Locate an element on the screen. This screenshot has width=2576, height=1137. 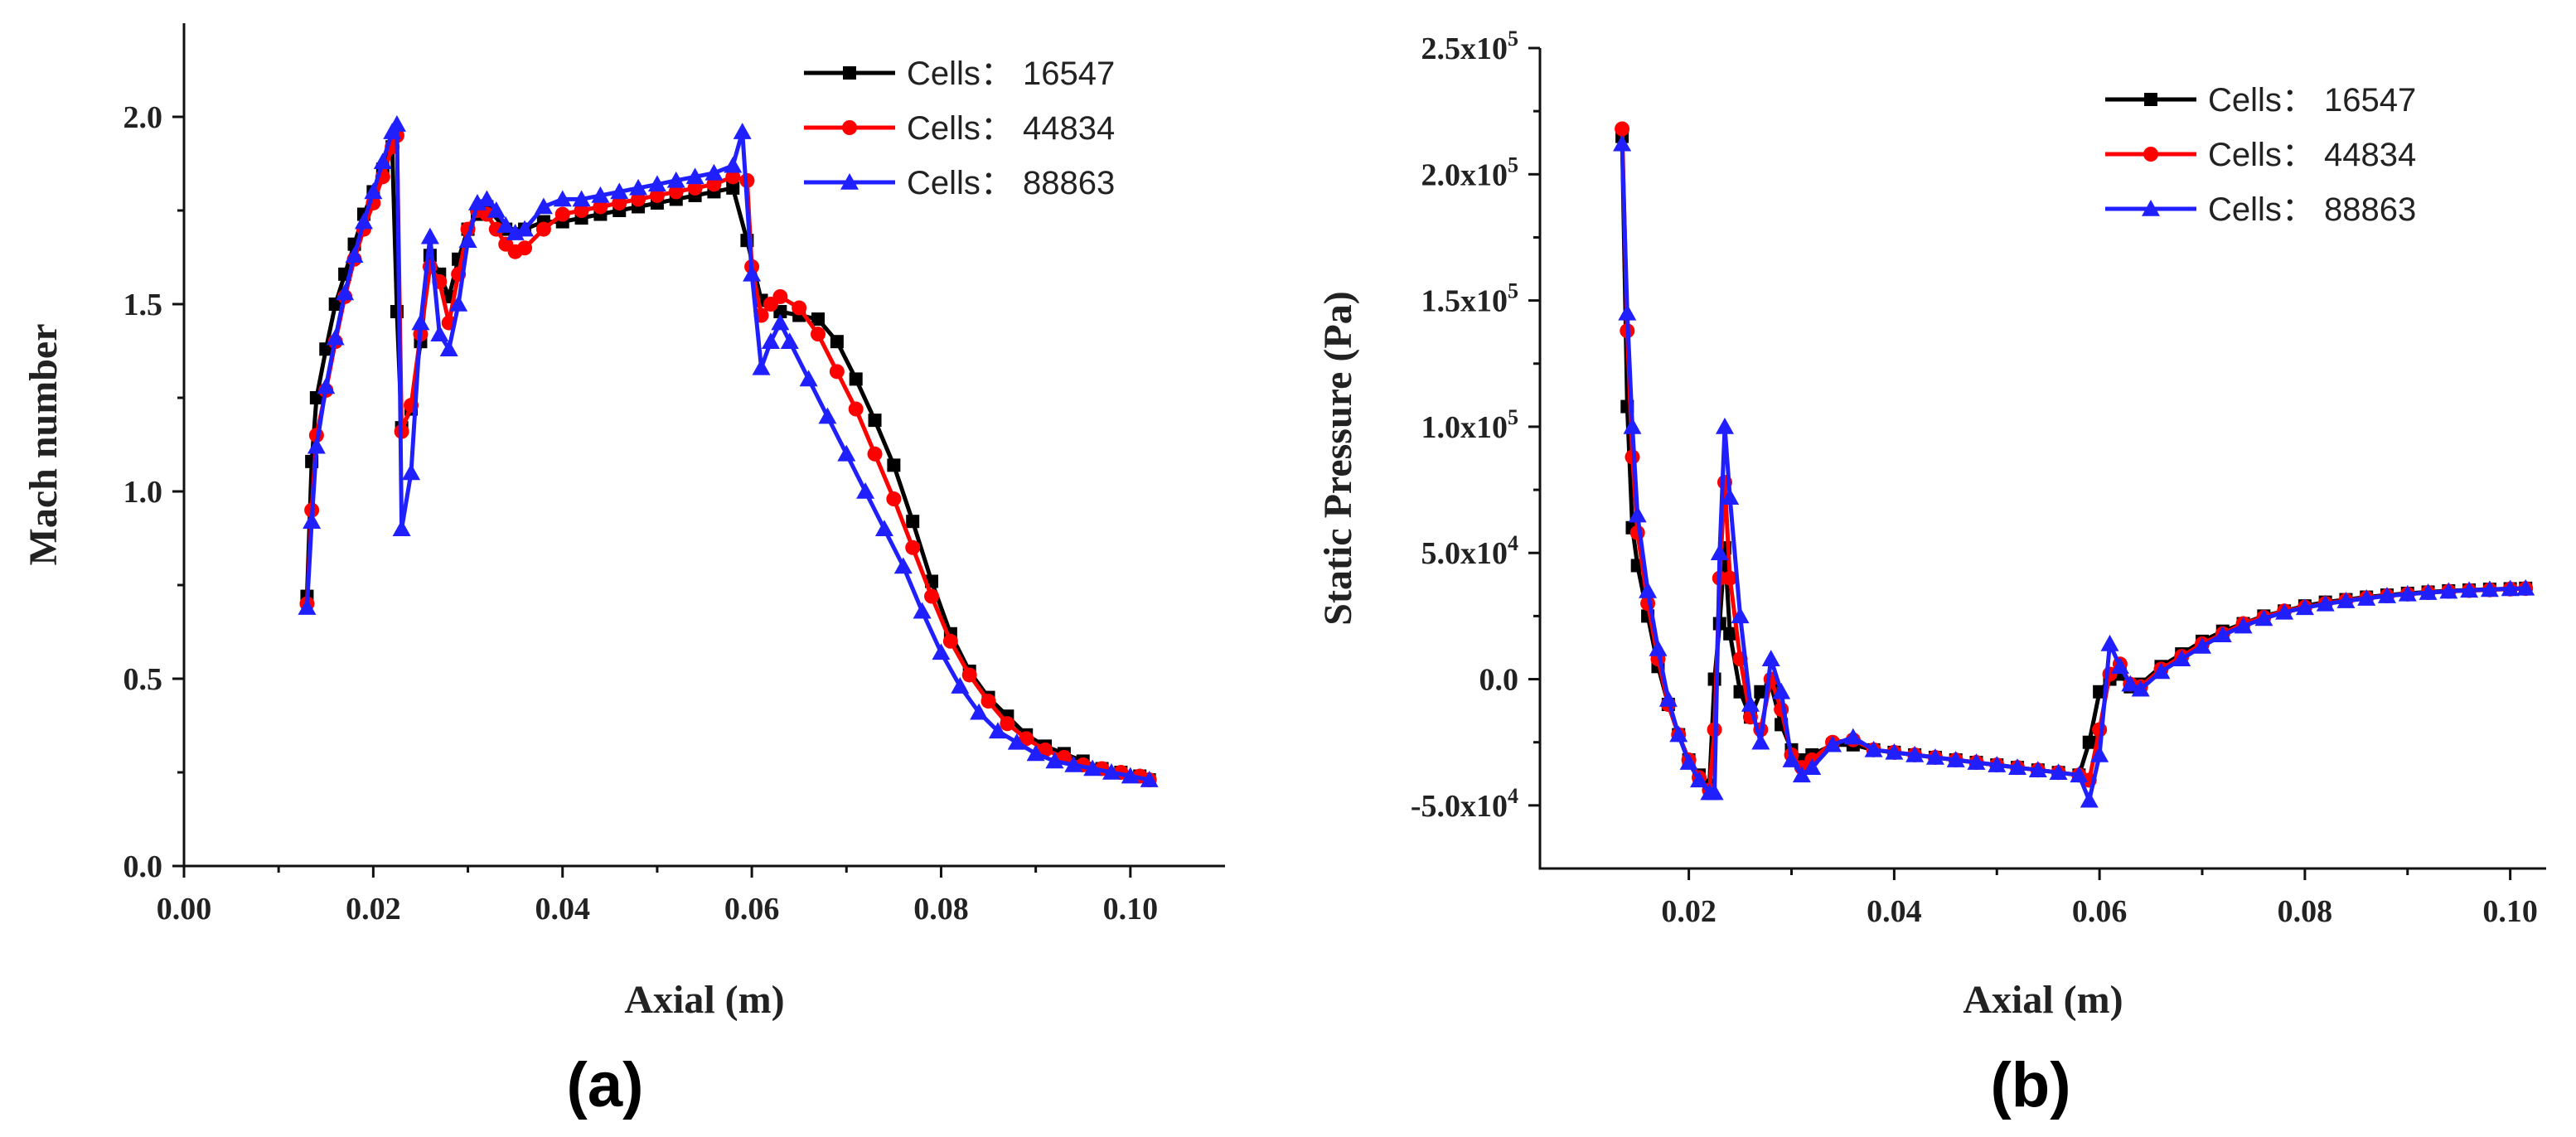
y-tick-base: 5.0x10 is located at coordinates (1464, 553).